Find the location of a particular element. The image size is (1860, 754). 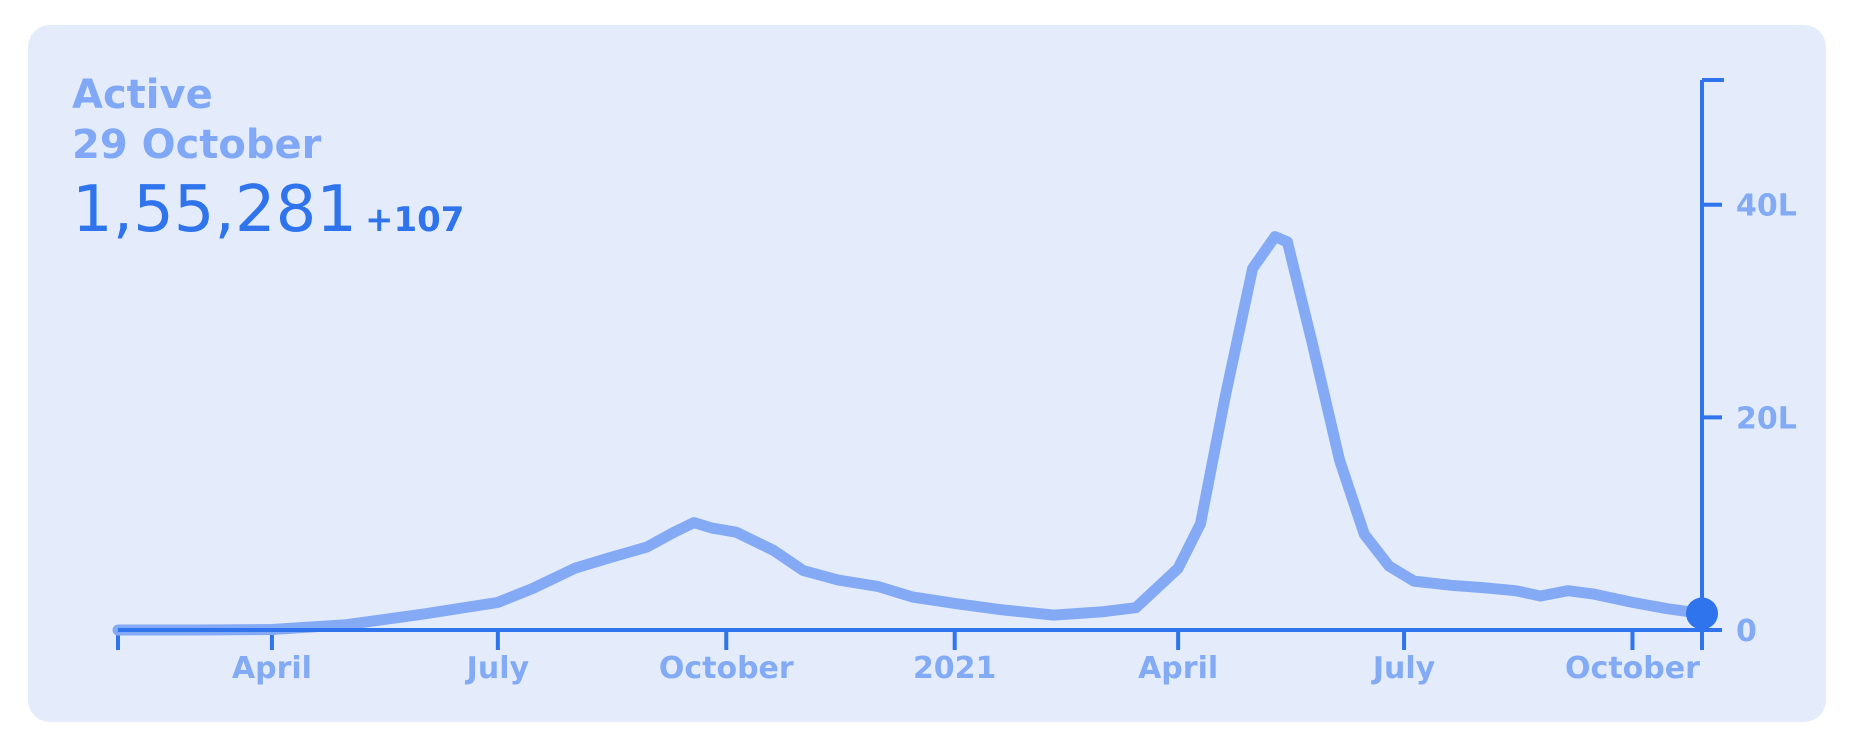

stat-header: Active 29 October 1,55,281 +107 is located at coordinates (268, 159).